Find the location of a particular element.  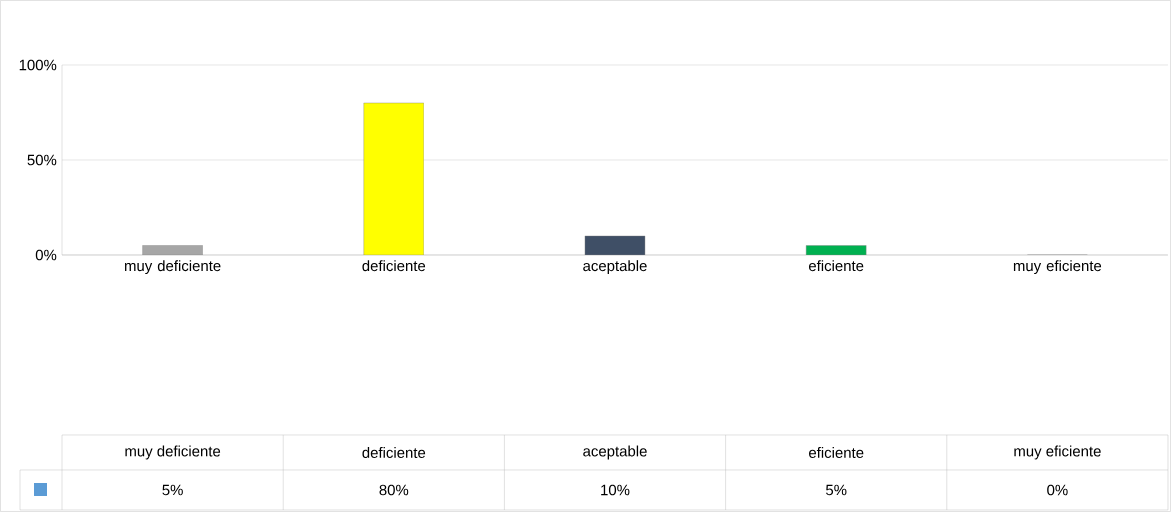

category-label: deficiente is located at coordinates (394, 452).